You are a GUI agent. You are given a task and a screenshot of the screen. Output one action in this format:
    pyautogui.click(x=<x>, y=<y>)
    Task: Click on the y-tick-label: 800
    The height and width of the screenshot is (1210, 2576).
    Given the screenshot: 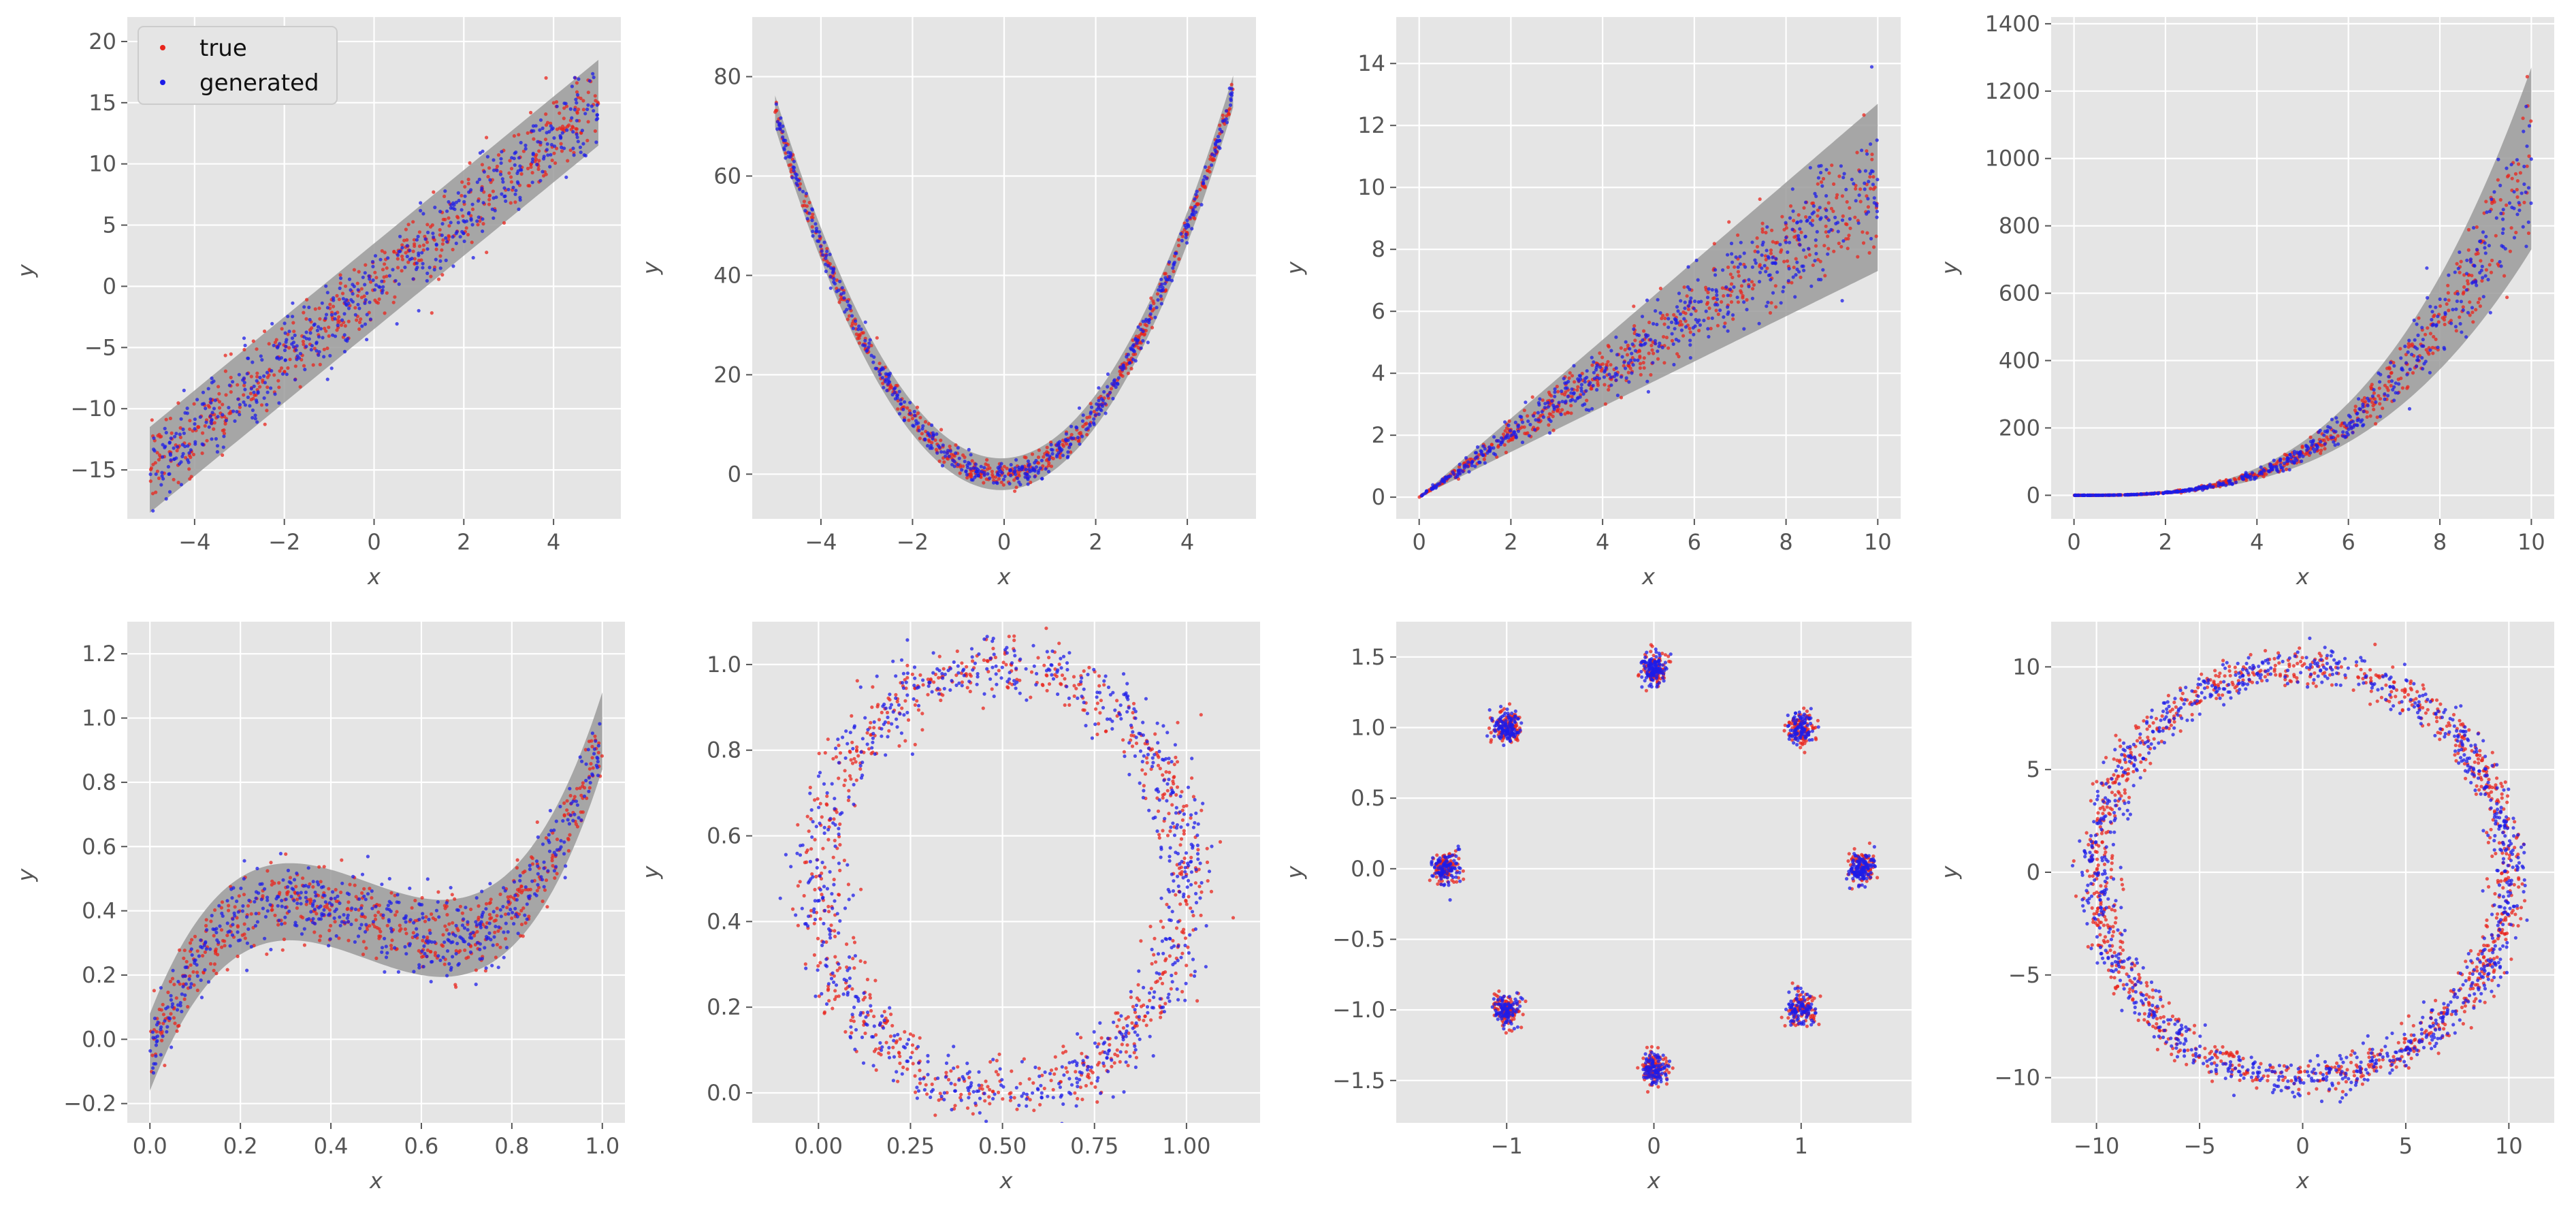 What is the action you would take?
    pyautogui.click(x=2020, y=226)
    